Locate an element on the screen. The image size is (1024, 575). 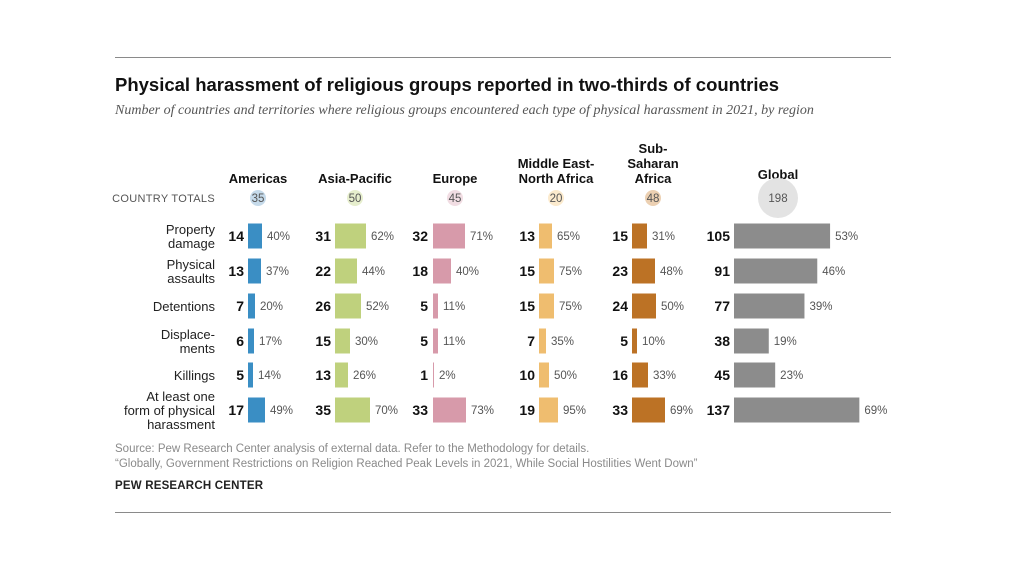
percent-label: 71% is located at coordinates (481, 237).